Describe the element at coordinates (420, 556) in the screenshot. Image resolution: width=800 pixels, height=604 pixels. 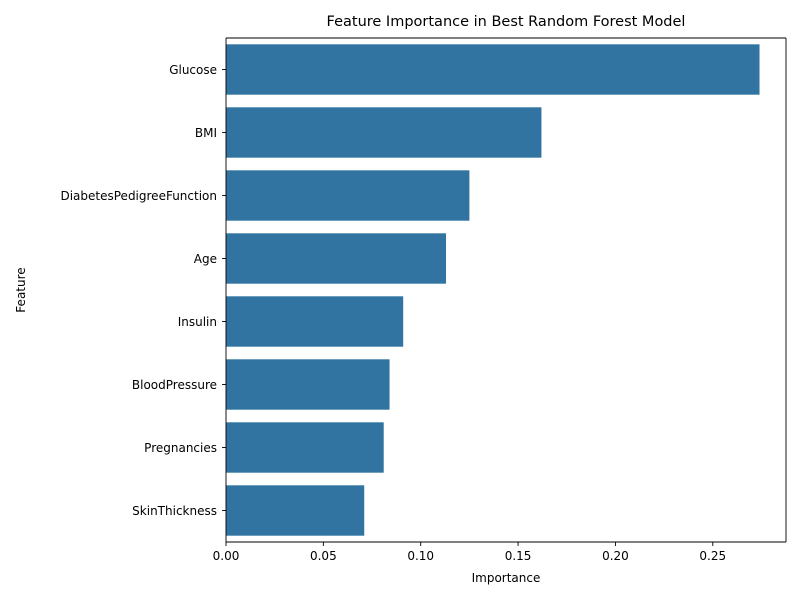
I see `x-tick-label: 0.10` at that location.